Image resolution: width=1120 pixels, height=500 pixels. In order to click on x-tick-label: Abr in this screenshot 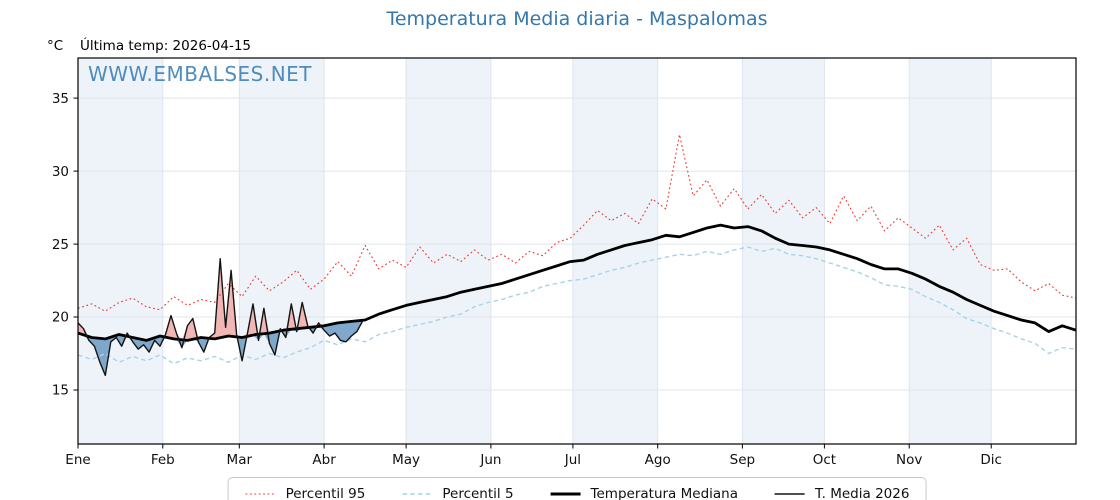, I will do `click(324, 460)`.